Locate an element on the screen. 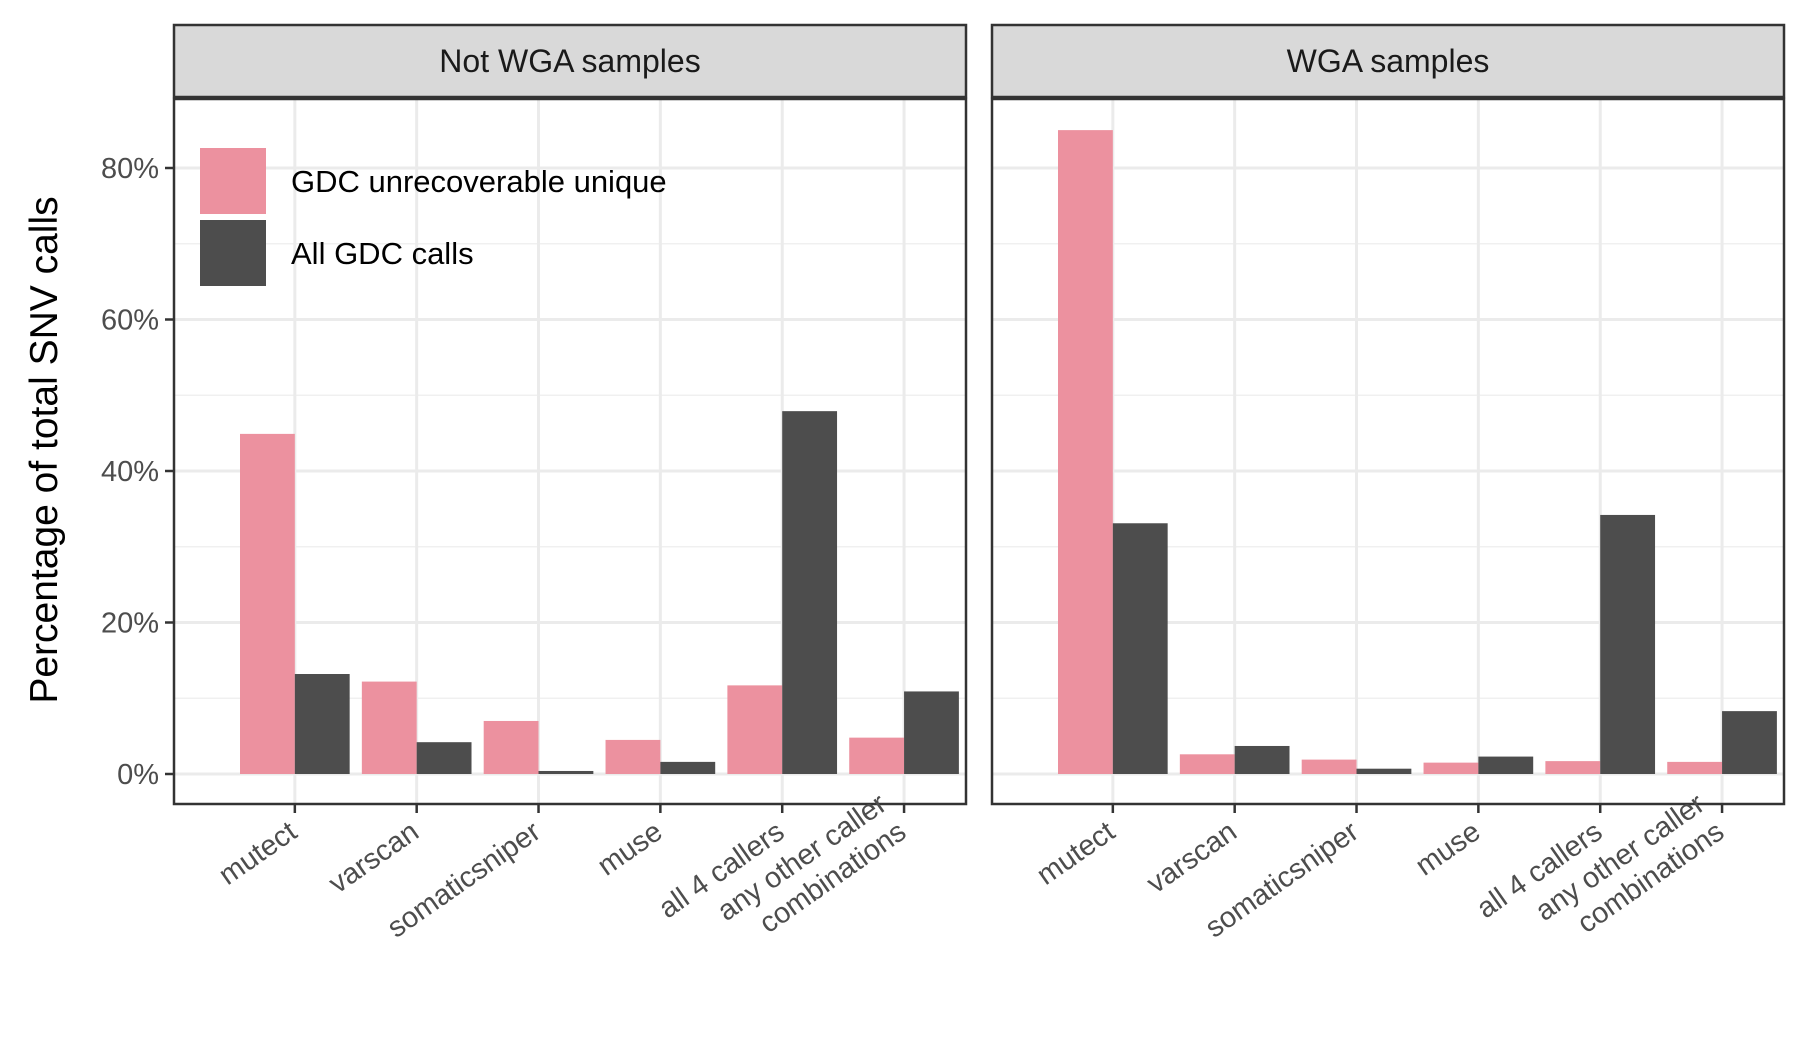  y-axis-title: Percentage of total SNV calls is located at coordinates (44, 449).